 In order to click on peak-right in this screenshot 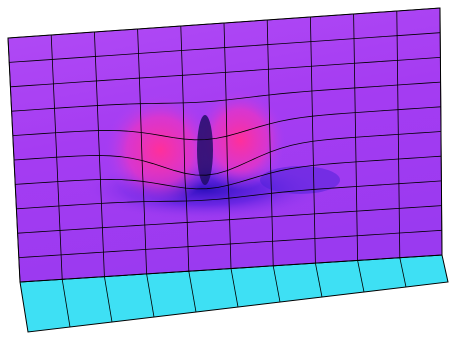, I will do `click(240, 140)`.